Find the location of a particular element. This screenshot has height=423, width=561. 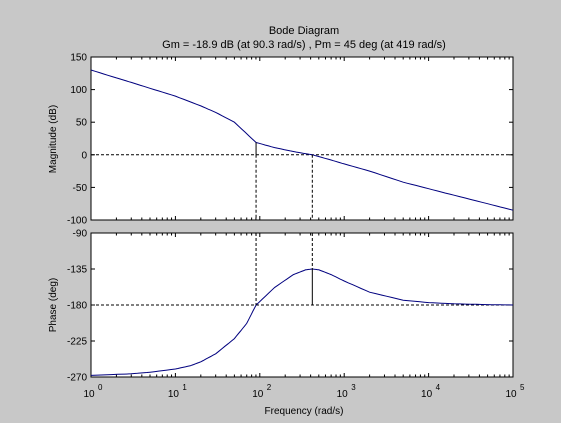

y-tick-label: -225 is located at coordinates (77, 342).